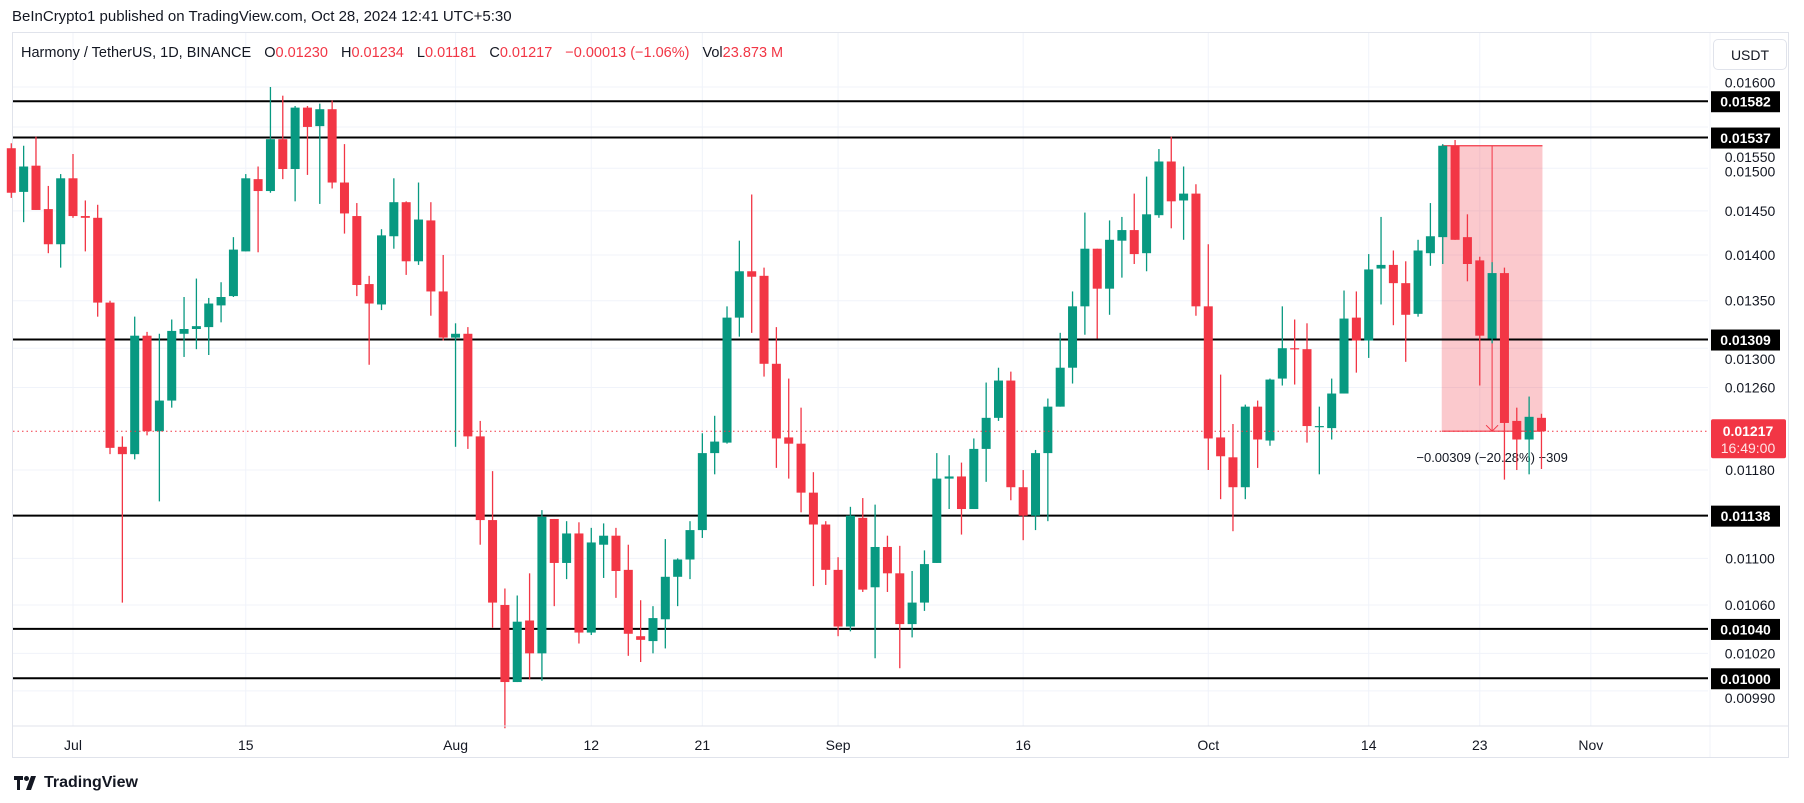  What do you see at coordinates (1750, 54) in the screenshot?
I see `currency-unit-button: USDT` at bounding box center [1750, 54].